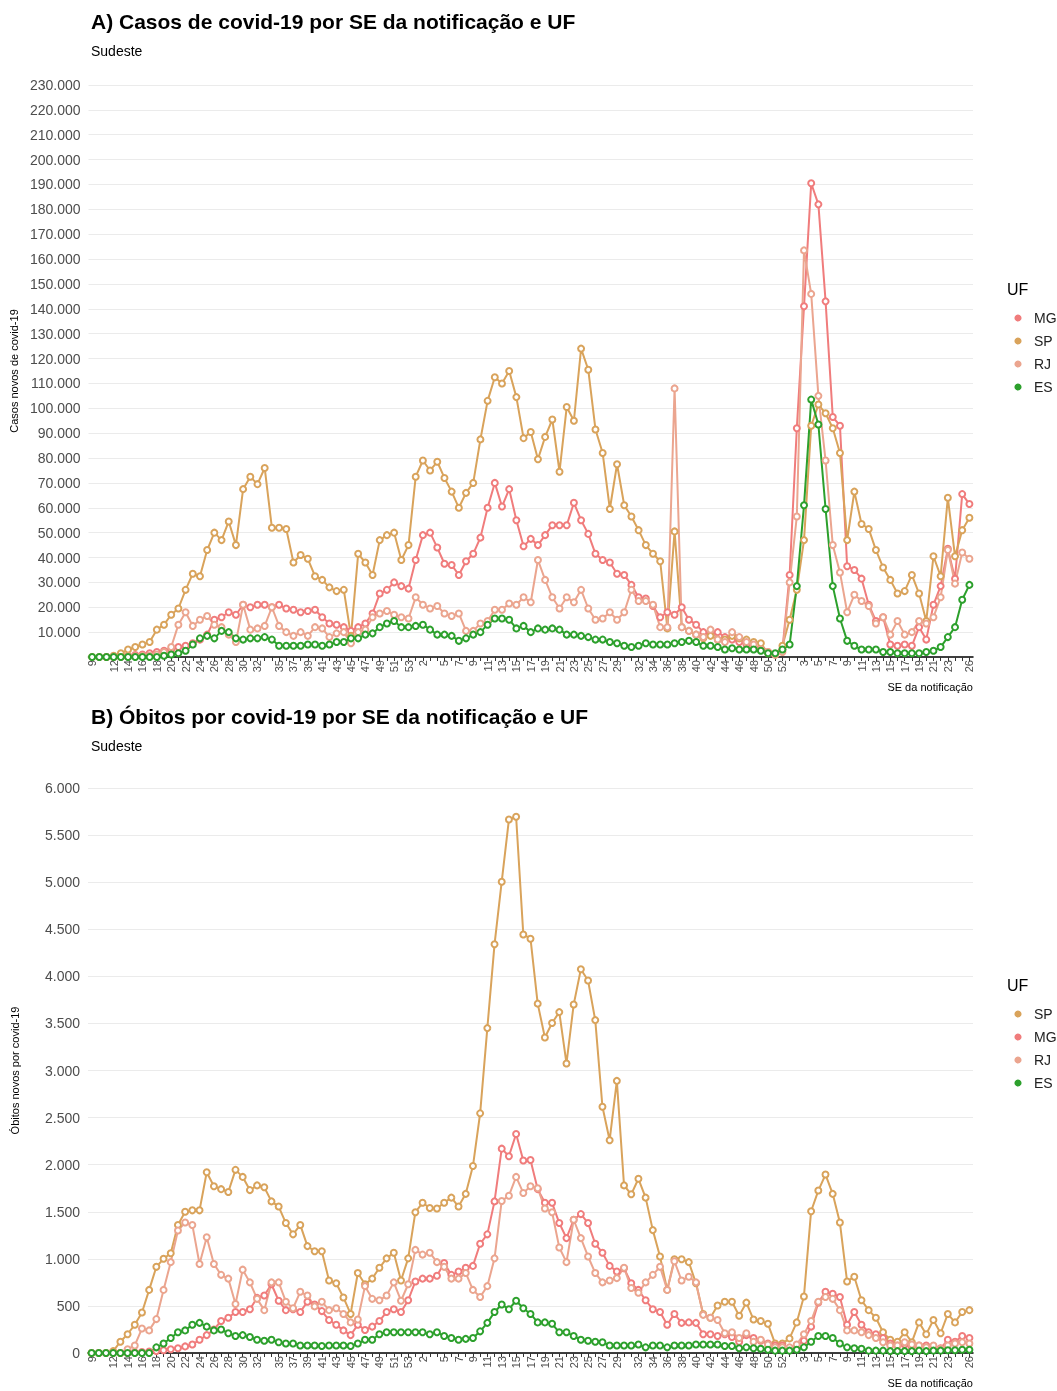 This screenshot has height=1391, width=1057. What do you see at coordinates (127, 1362) in the screenshot?
I see `x-tick-label: 14` at bounding box center [127, 1362].